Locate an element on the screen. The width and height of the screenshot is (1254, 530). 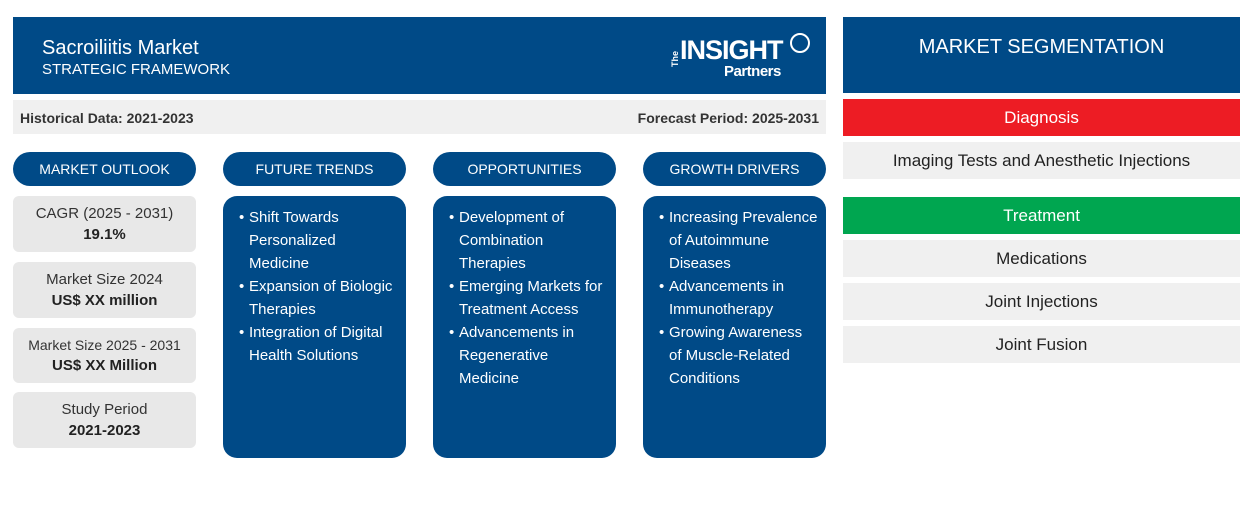
future-trends-label: FUTURE TRENDS is located at coordinates (314, 169).